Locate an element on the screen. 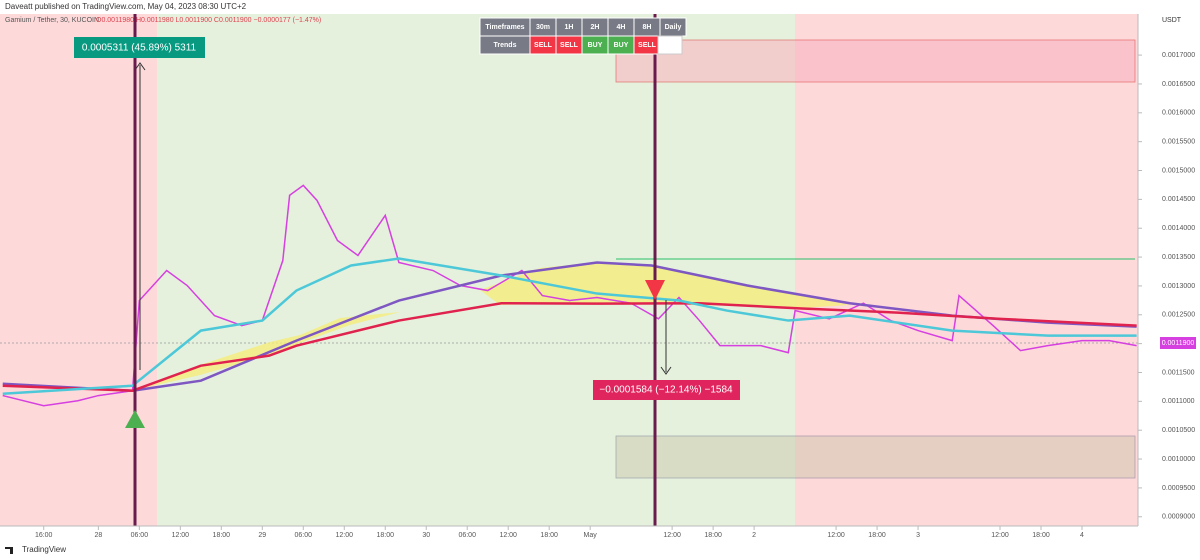 The width and height of the screenshot is (1200, 560). y-tick-label: 0.0015500 is located at coordinates (1178, 141).